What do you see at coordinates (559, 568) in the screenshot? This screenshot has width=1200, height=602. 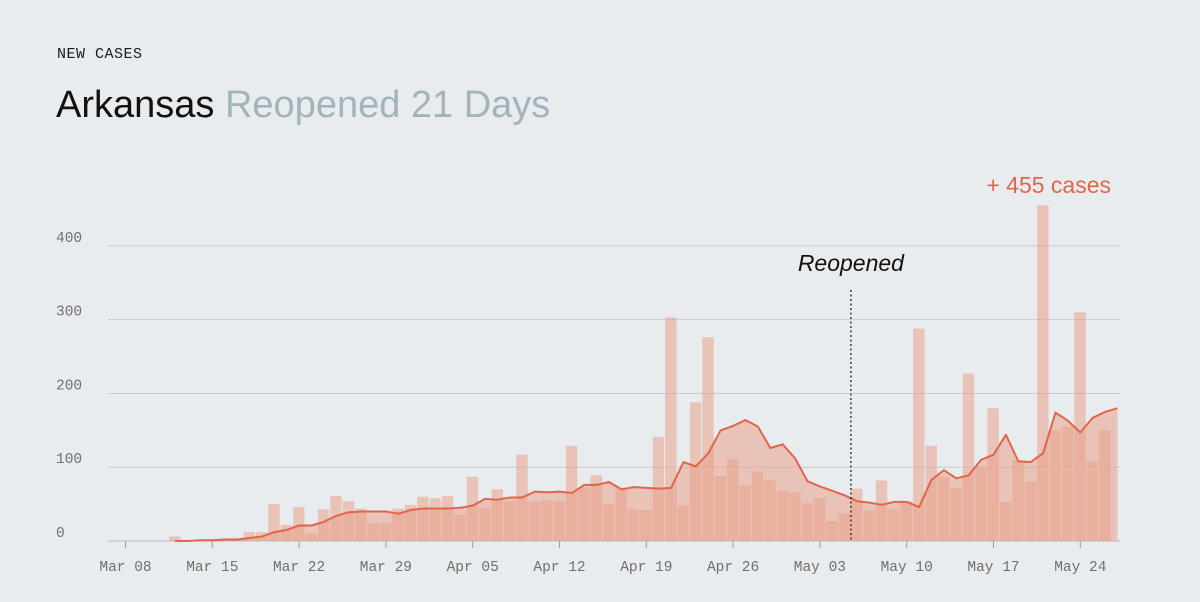 I see `x-tick-label: Apr 12` at bounding box center [559, 568].